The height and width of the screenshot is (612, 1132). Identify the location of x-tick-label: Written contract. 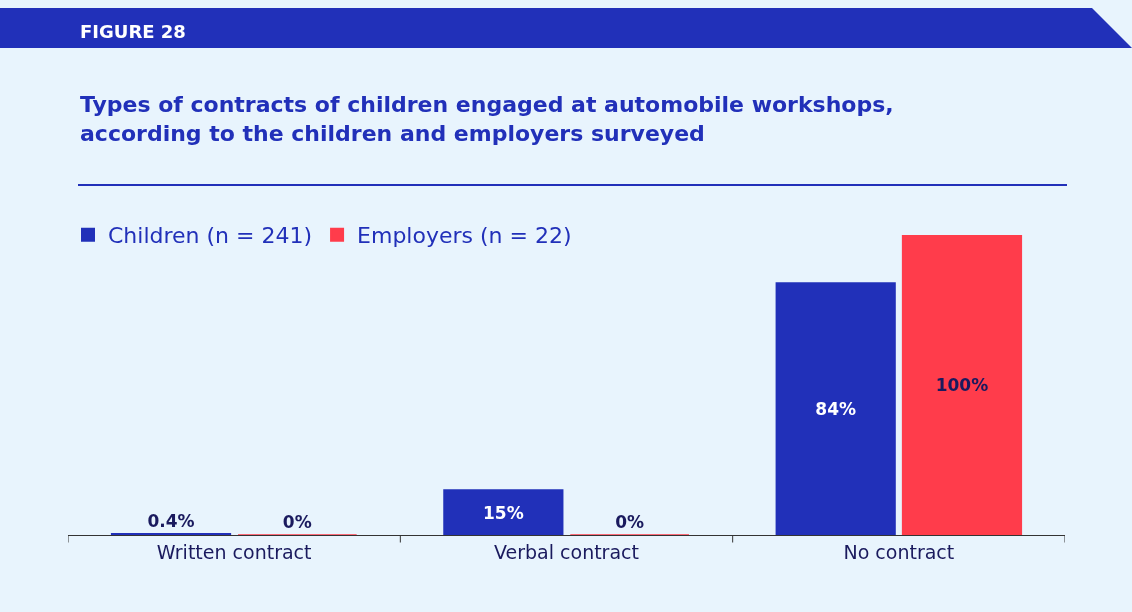
(234, 551).